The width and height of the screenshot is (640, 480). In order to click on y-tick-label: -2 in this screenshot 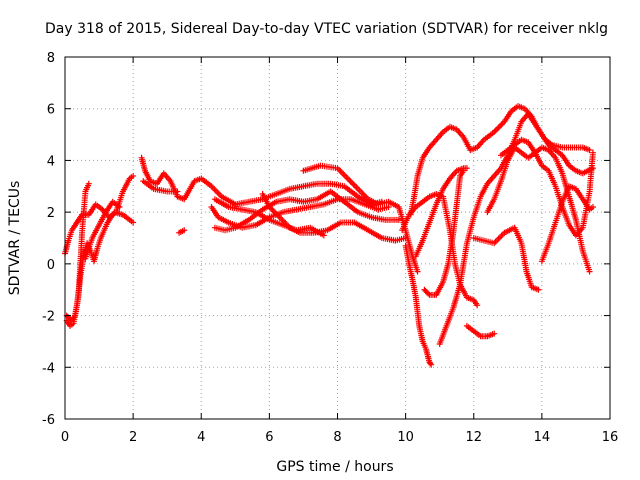, I will do `click(48, 317)`.